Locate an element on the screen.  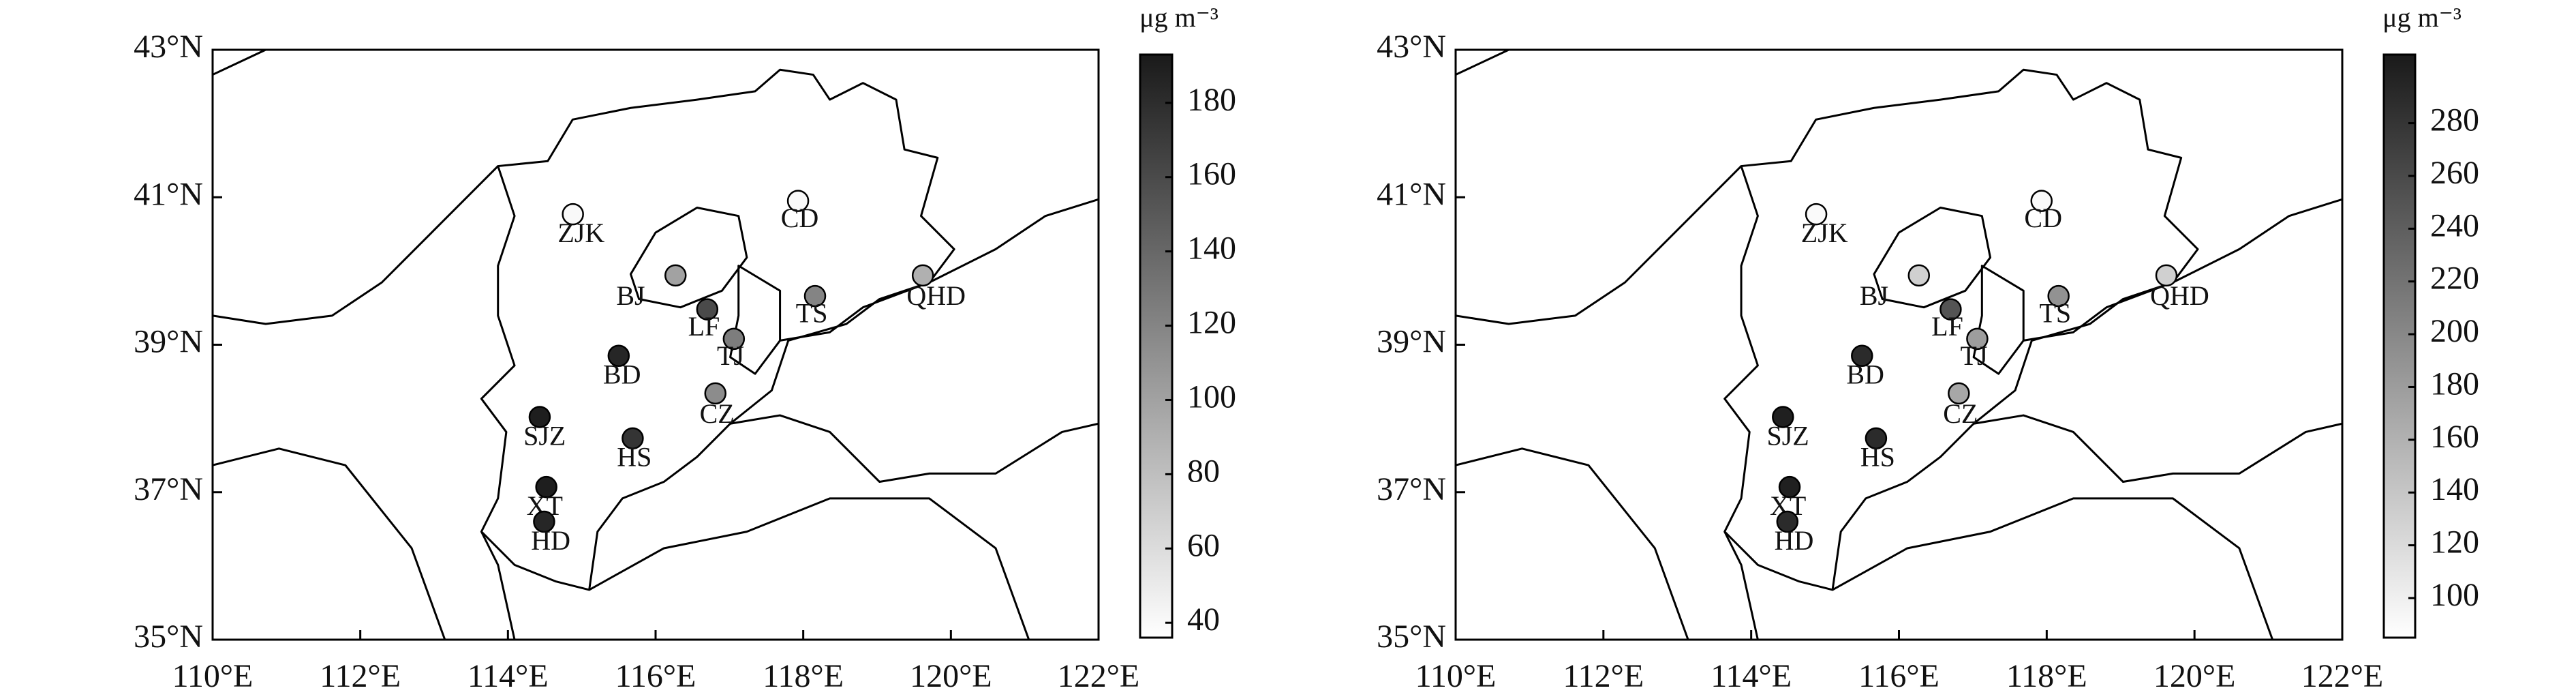
colorbar: 100 120 140 160 180 200 220 240 260 280 μg m⁻³ is located at coordinates (2430, 320).